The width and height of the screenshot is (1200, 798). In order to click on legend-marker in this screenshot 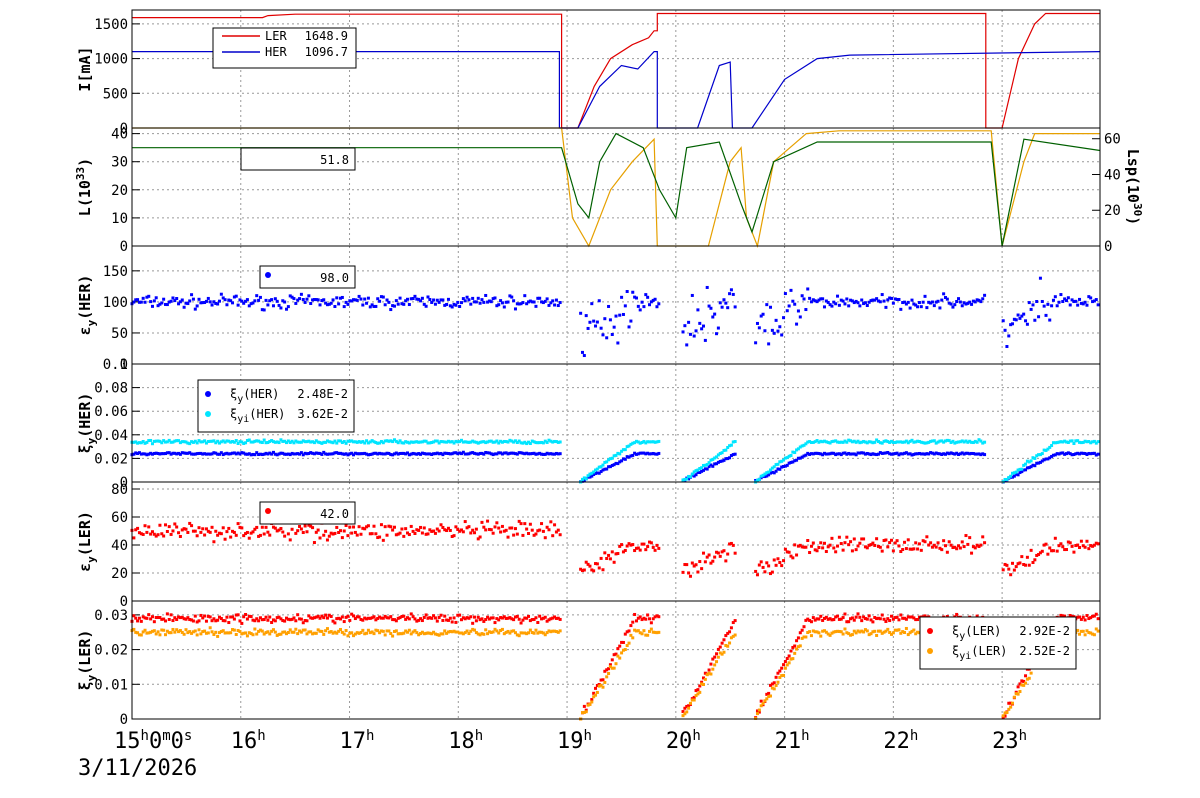, I will do `click(930, 631)`.